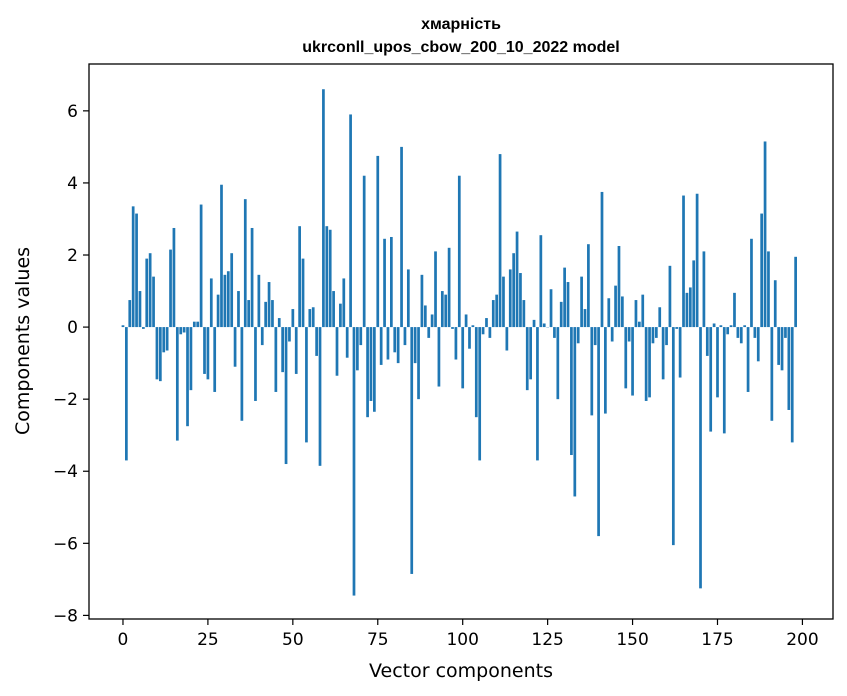 This screenshot has width=847, height=696. Describe the element at coordinates (65, 472) in the screenshot. I see `y-tick-label--4: −4` at that location.